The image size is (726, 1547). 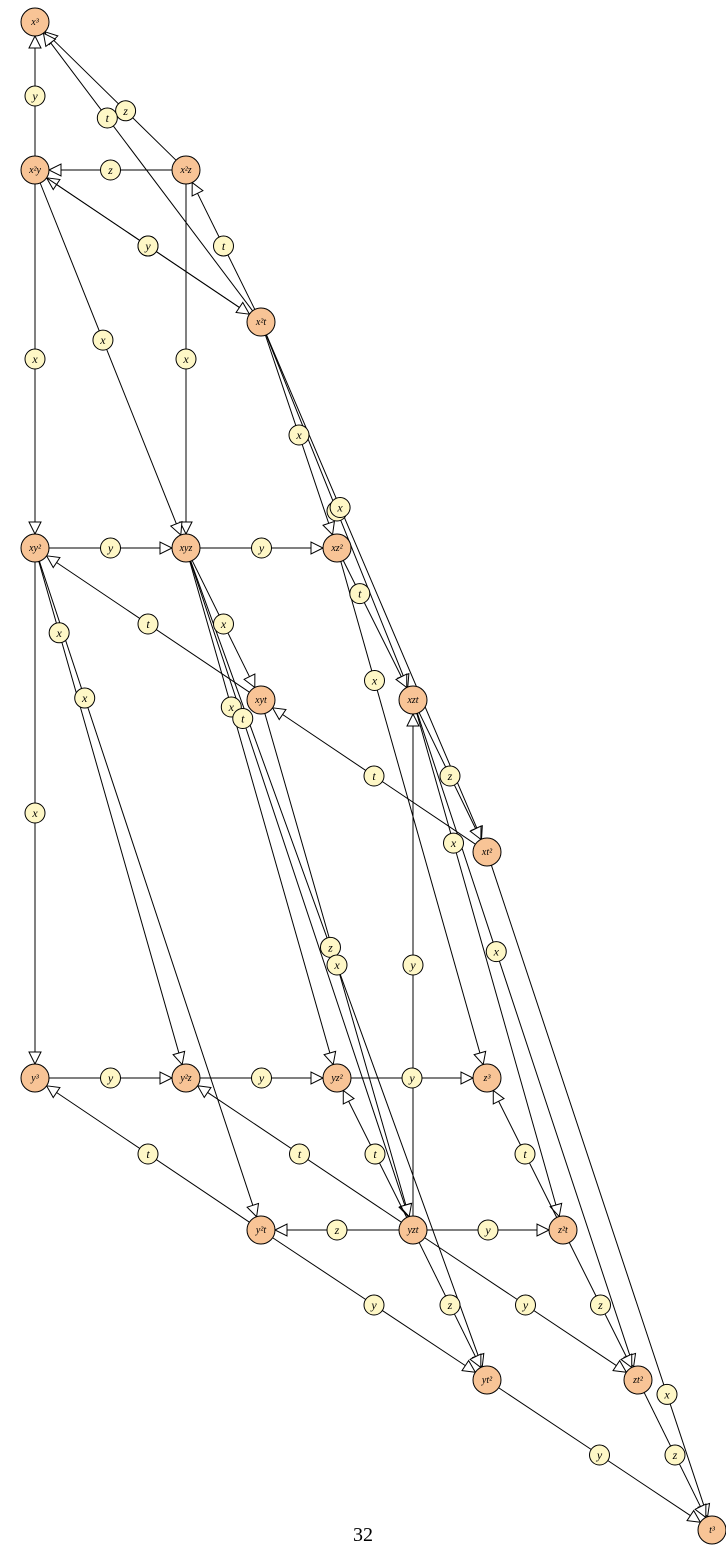 I want to click on edge-xz2-to-xzt, so click(x=375, y=624).